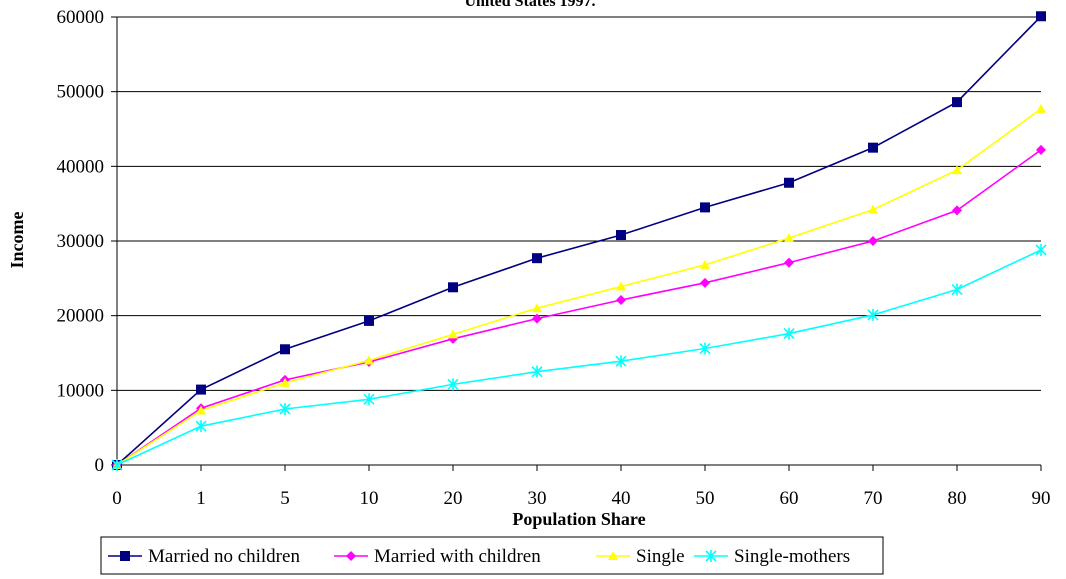 Image resolution: width=1066 pixels, height=579 pixels. Describe the element at coordinates (369, 498) in the screenshot. I see `x-tick-label: 10` at that location.